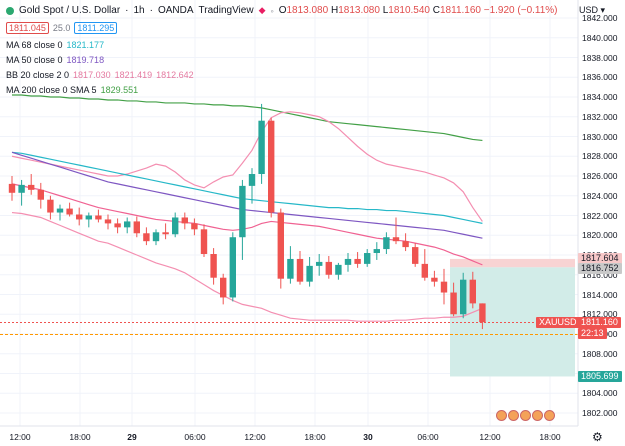  What do you see at coordinates (96, 28) in the screenshot?
I see `buy-button: 1811.295` at bounding box center [96, 28].